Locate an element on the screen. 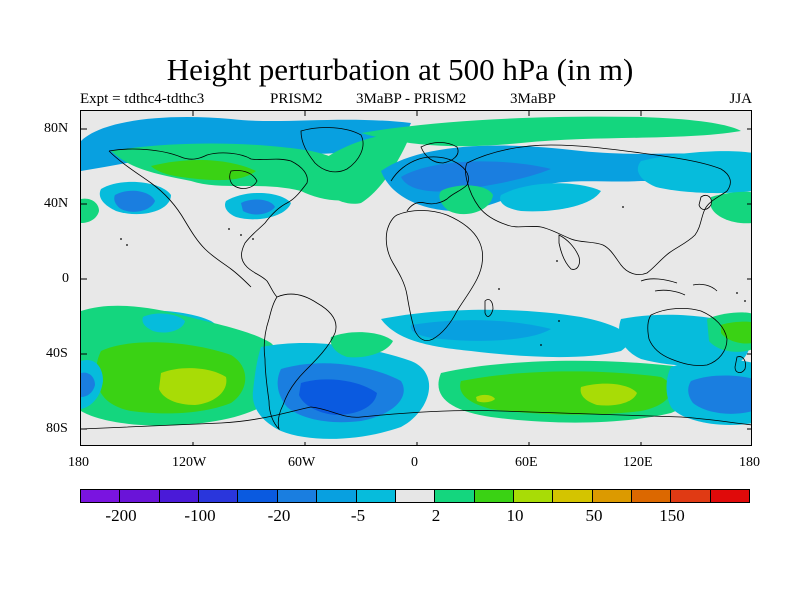 This screenshot has width=800, height=600. coast-australia is located at coordinates (687, 336).